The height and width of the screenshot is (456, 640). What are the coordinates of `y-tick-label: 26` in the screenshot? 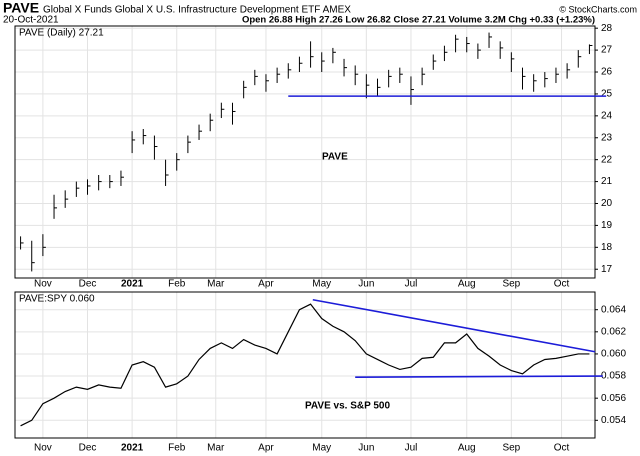 It's located at (607, 72).